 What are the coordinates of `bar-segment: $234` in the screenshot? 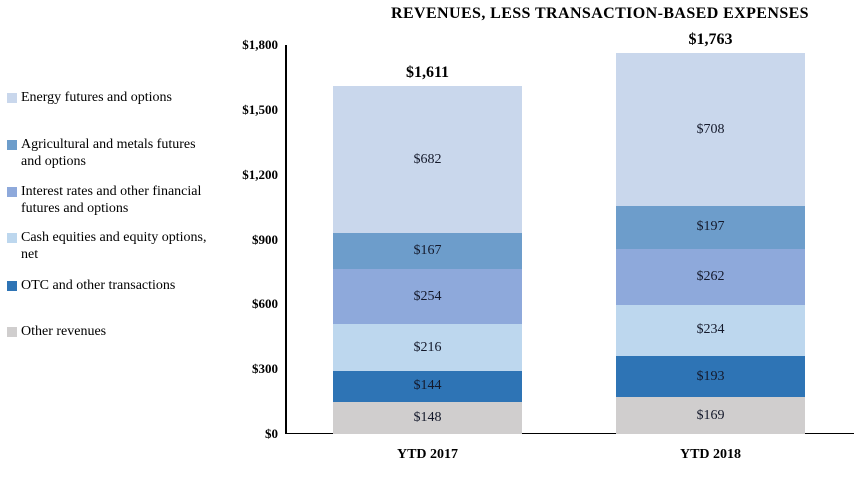 It's located at (710, 330).